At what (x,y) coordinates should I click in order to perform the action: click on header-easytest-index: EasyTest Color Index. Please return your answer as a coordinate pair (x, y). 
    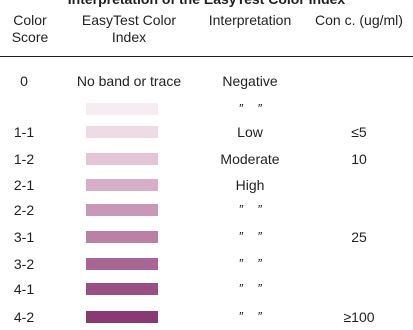
    Looking at the image, I should click on (129, 29).